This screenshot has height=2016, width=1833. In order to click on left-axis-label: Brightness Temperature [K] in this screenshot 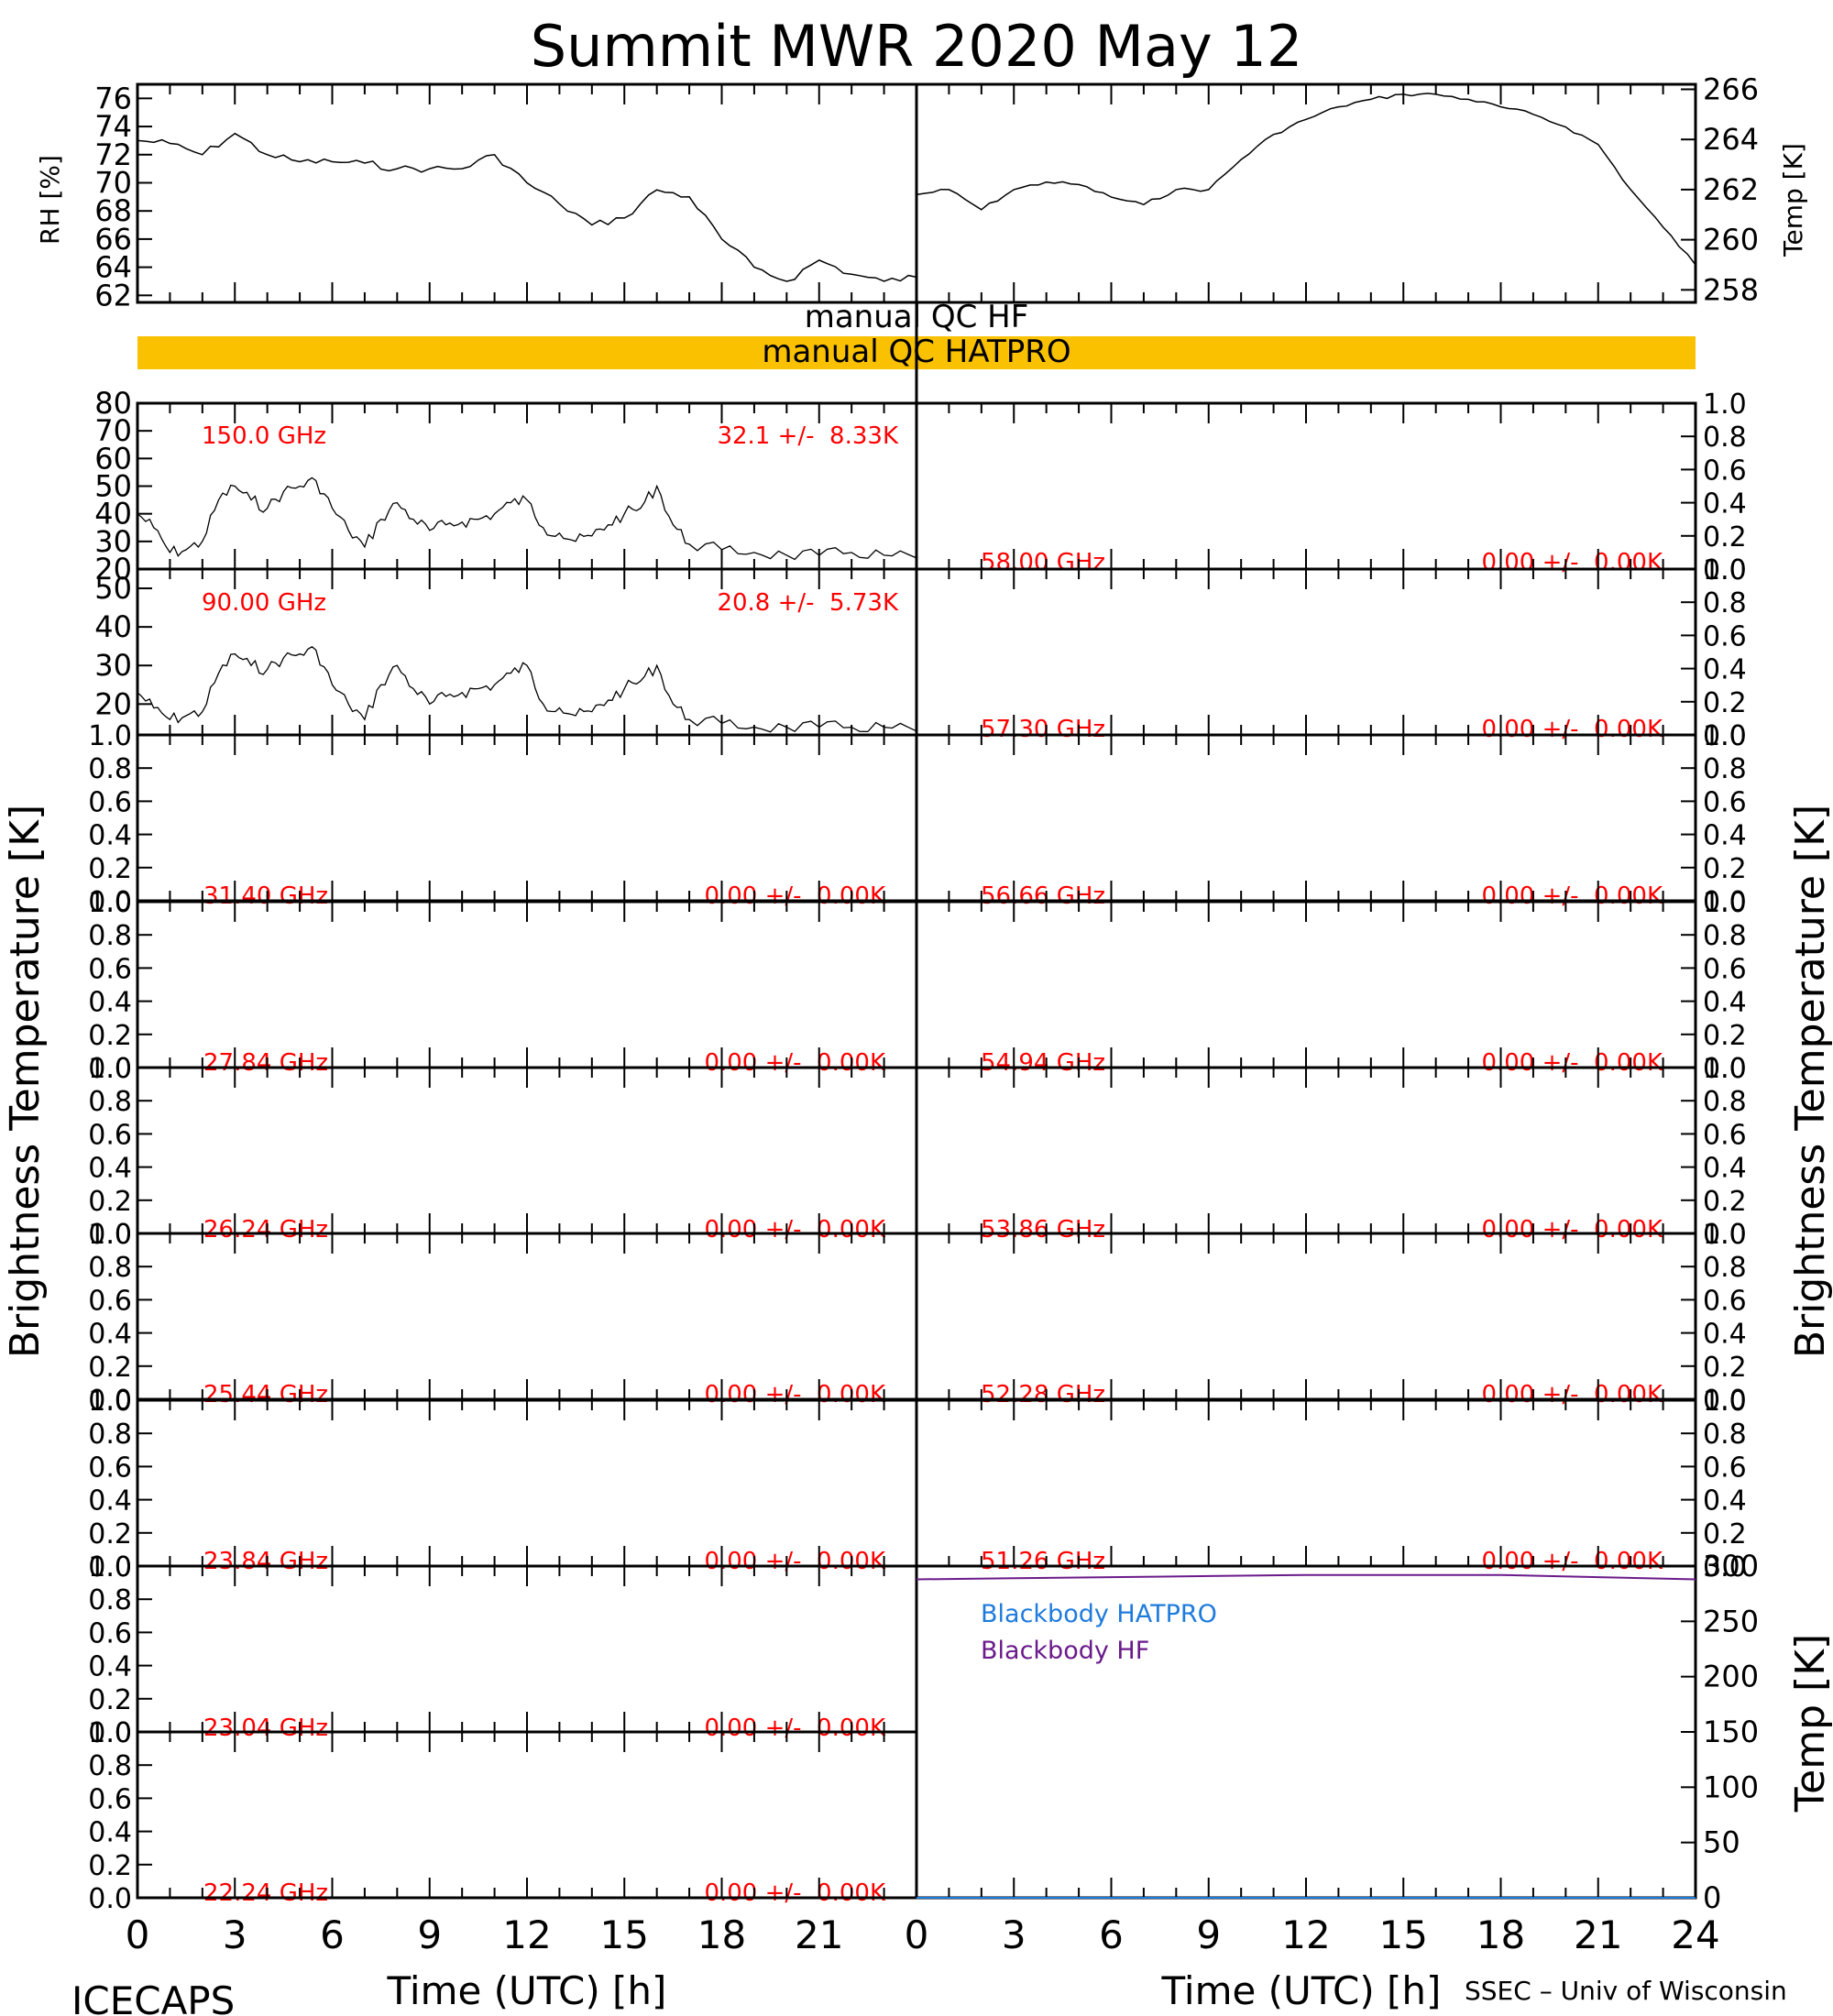, I will do `click(25, 1081)`.